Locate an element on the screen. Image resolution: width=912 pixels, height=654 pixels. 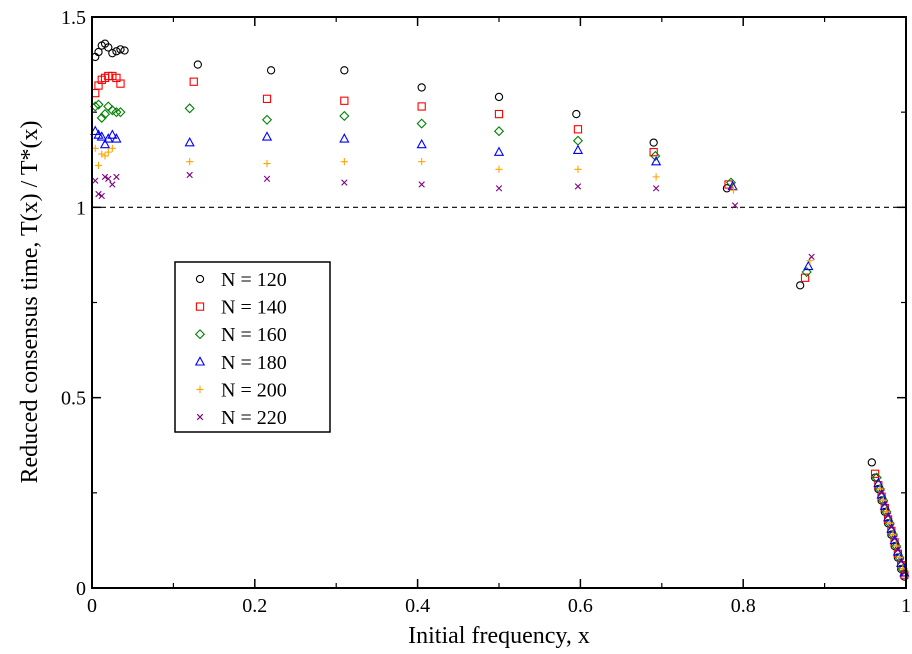
y-axis-label: Reduced consensus time, T(x) / T*(x) is located at coordinates (30, 301).